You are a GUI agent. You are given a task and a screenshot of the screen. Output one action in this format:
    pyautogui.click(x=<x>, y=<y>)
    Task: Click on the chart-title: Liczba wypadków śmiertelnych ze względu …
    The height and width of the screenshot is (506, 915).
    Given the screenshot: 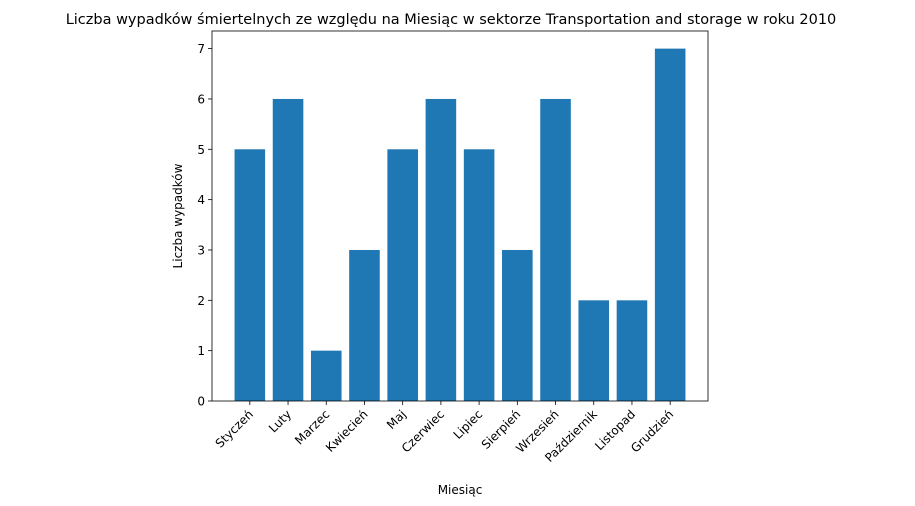 What is the action you would take?
    pyautogui.click(x=451, y=20)
    